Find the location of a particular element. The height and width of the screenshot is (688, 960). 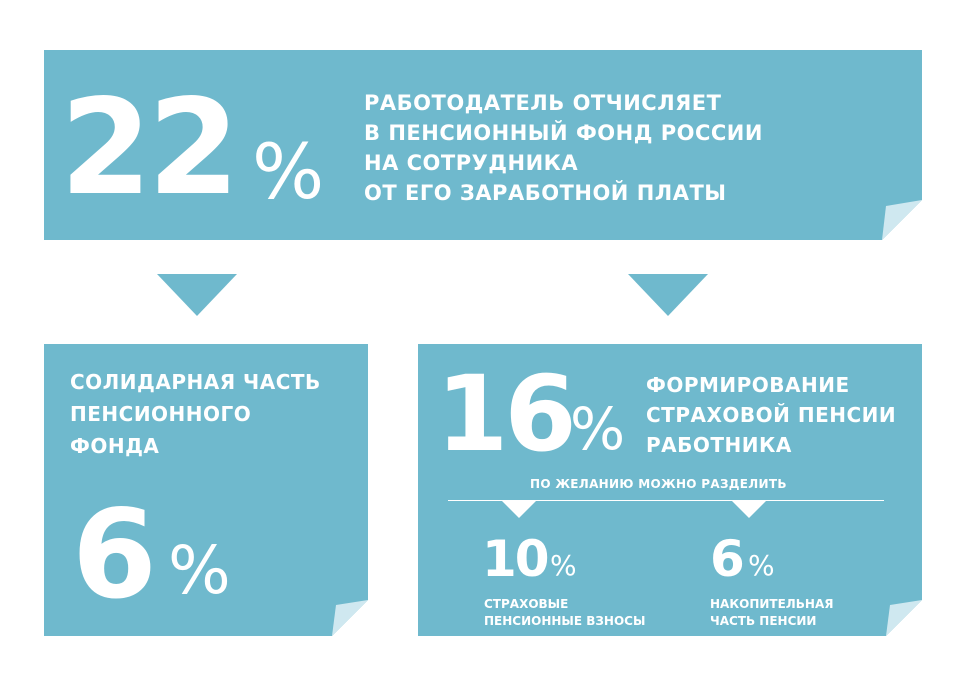

right-percentage-number: 16 is located at coordinates (506, 414).